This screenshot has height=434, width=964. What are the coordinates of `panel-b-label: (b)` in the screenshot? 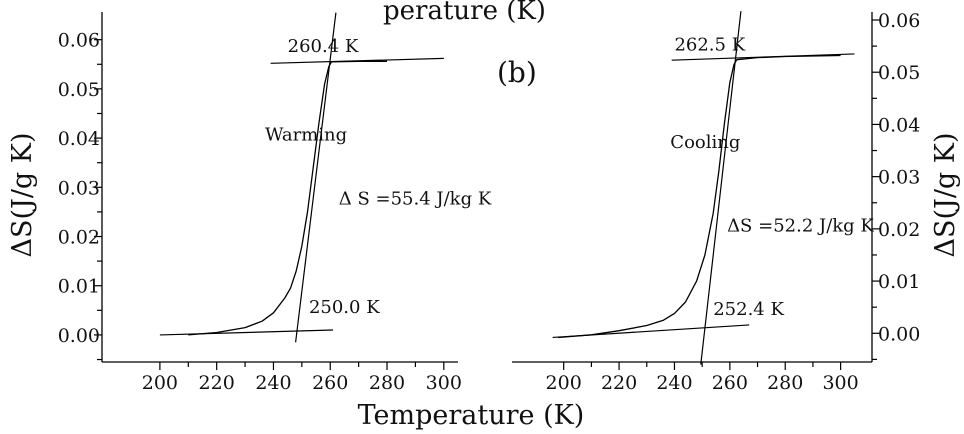 It's located at (517, 72).